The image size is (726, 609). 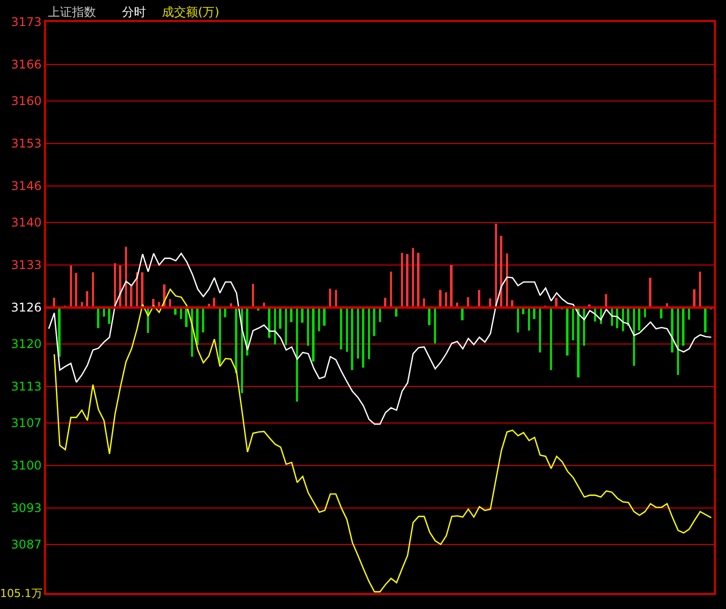 What do you see at coordinates (26, 545) in the screenshot?
I see `y-tick-label: 3087` at bounding box center [26, 545].